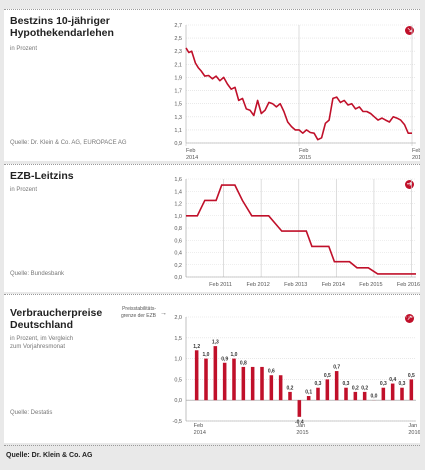 Image resolution: width=425 pixels, height=470 pixels. Describe the element at coordinates (220, 285) in the screenshot. I see `x-tick-label: Feb 2011` at that location.